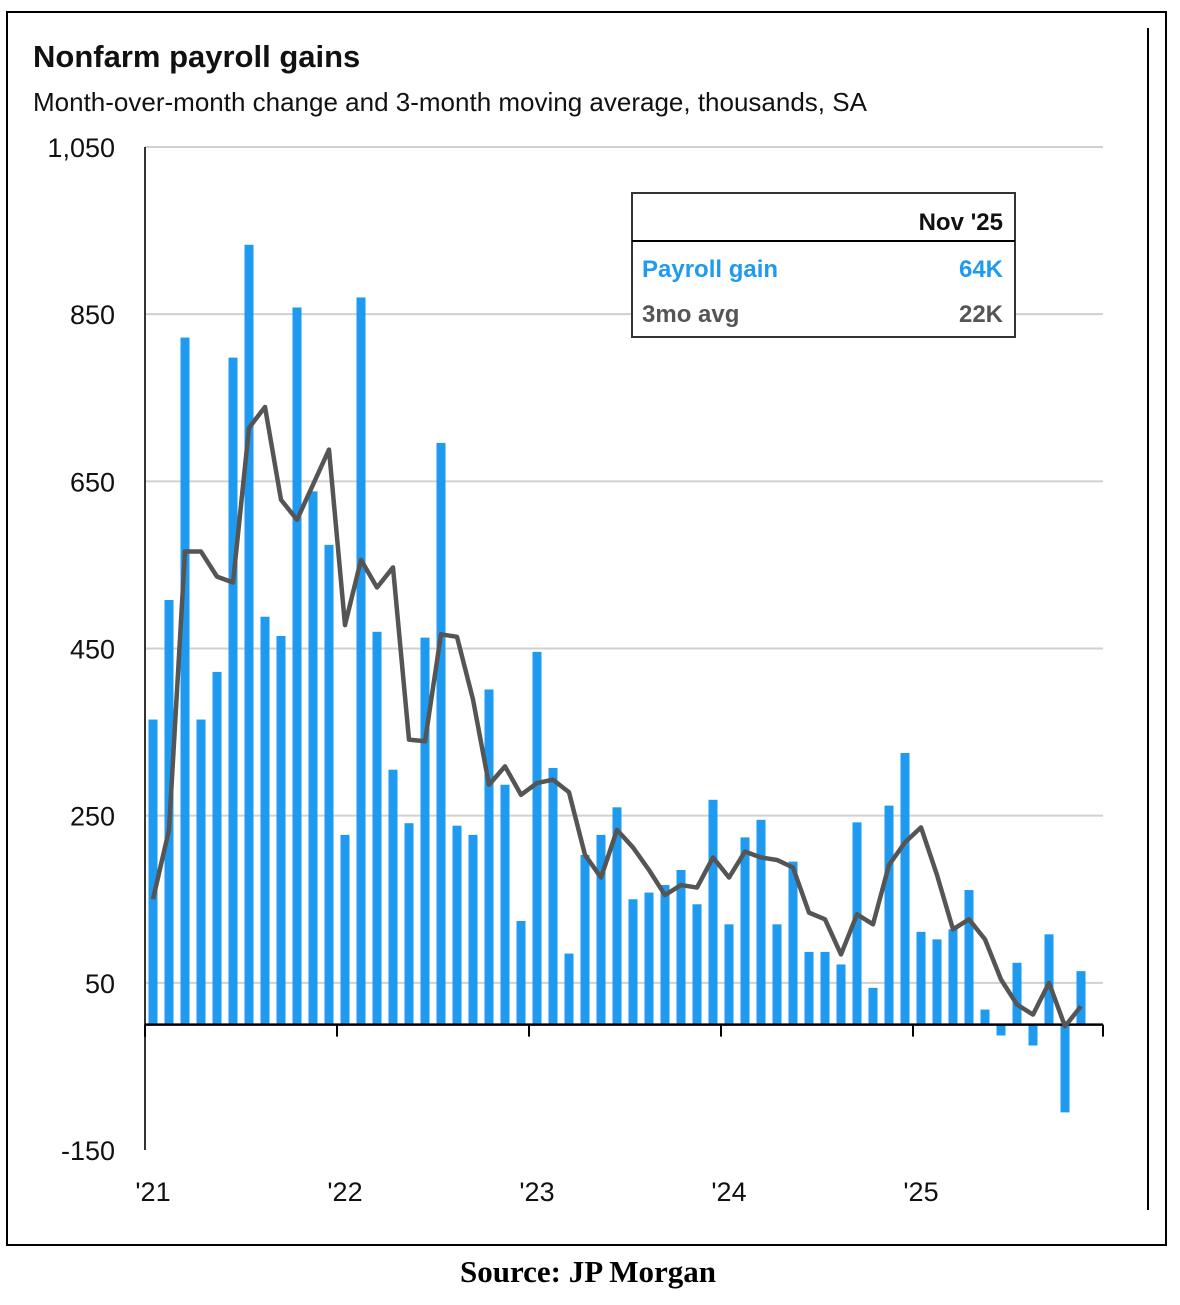  I want to click on legend: Nov '25 Payroll gain 64K 3mo avg 22K, so click(823, 265).